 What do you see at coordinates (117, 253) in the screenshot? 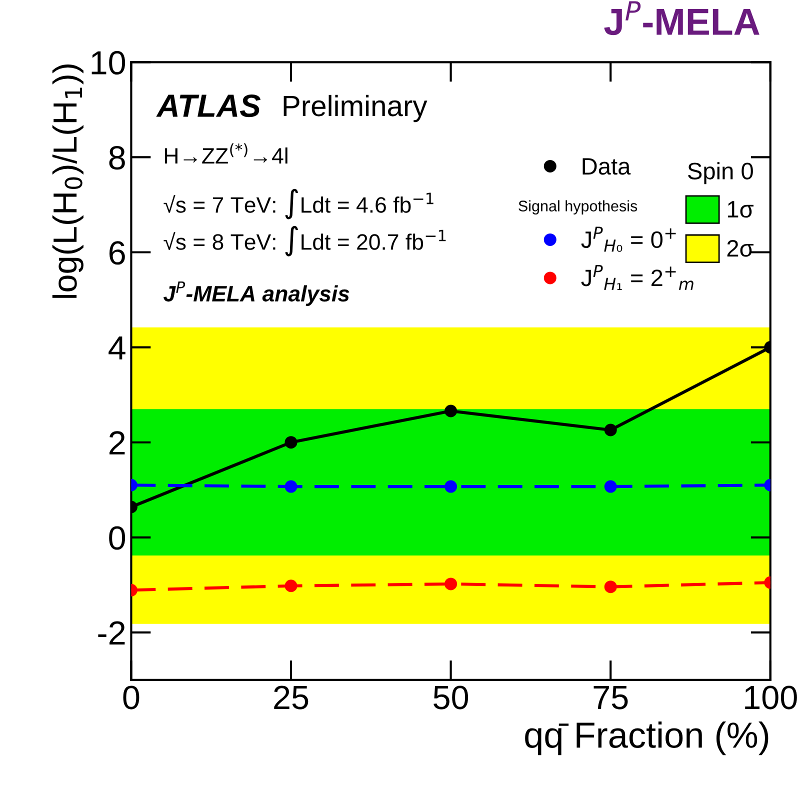
I see `y-tick-label: 6` at bounding box center [117, 253].